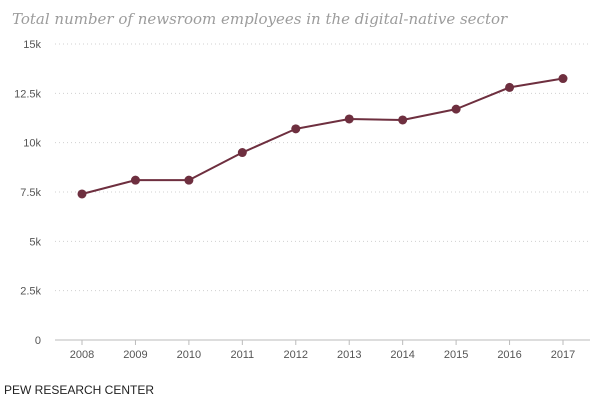  Describe the element at coordinates (456, 109) in the screenshot. I see `data-point: 2015: 11700` at that location.